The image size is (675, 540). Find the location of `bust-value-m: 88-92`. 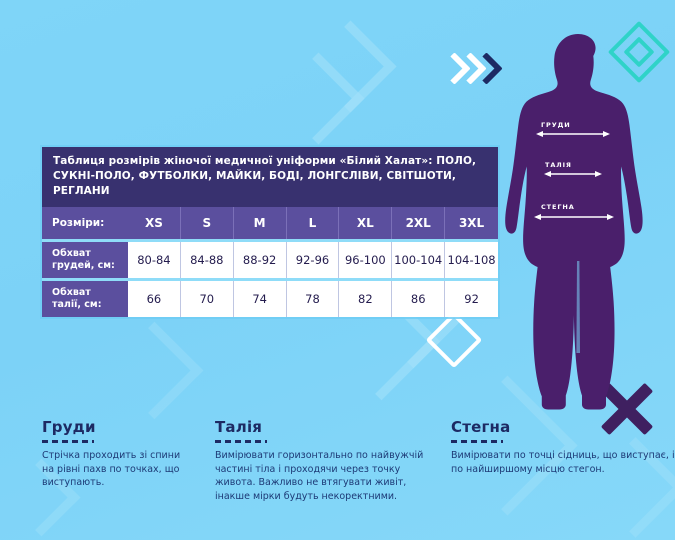

bust-value-m: 88-92 is located at coordinates (260, 260).